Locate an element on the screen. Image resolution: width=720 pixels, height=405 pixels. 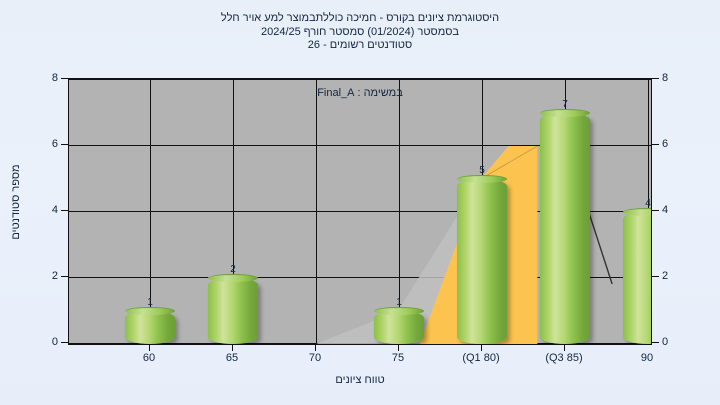
series-task-label: במשימה is located at coordinates (383, 93).